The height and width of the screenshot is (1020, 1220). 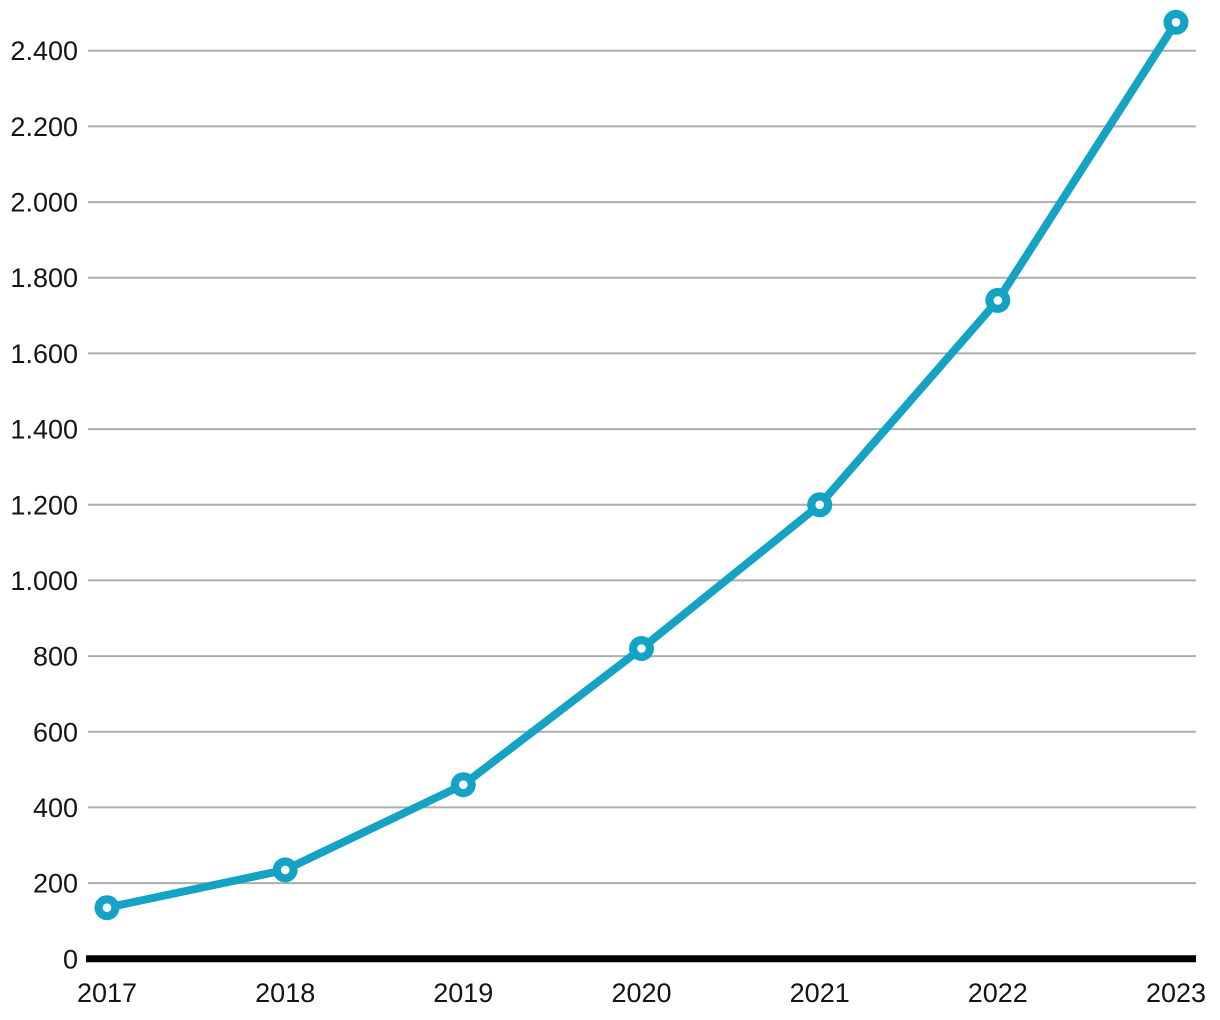 I want to click on y-tick-label: 1.600, so click(x=44, y=354).